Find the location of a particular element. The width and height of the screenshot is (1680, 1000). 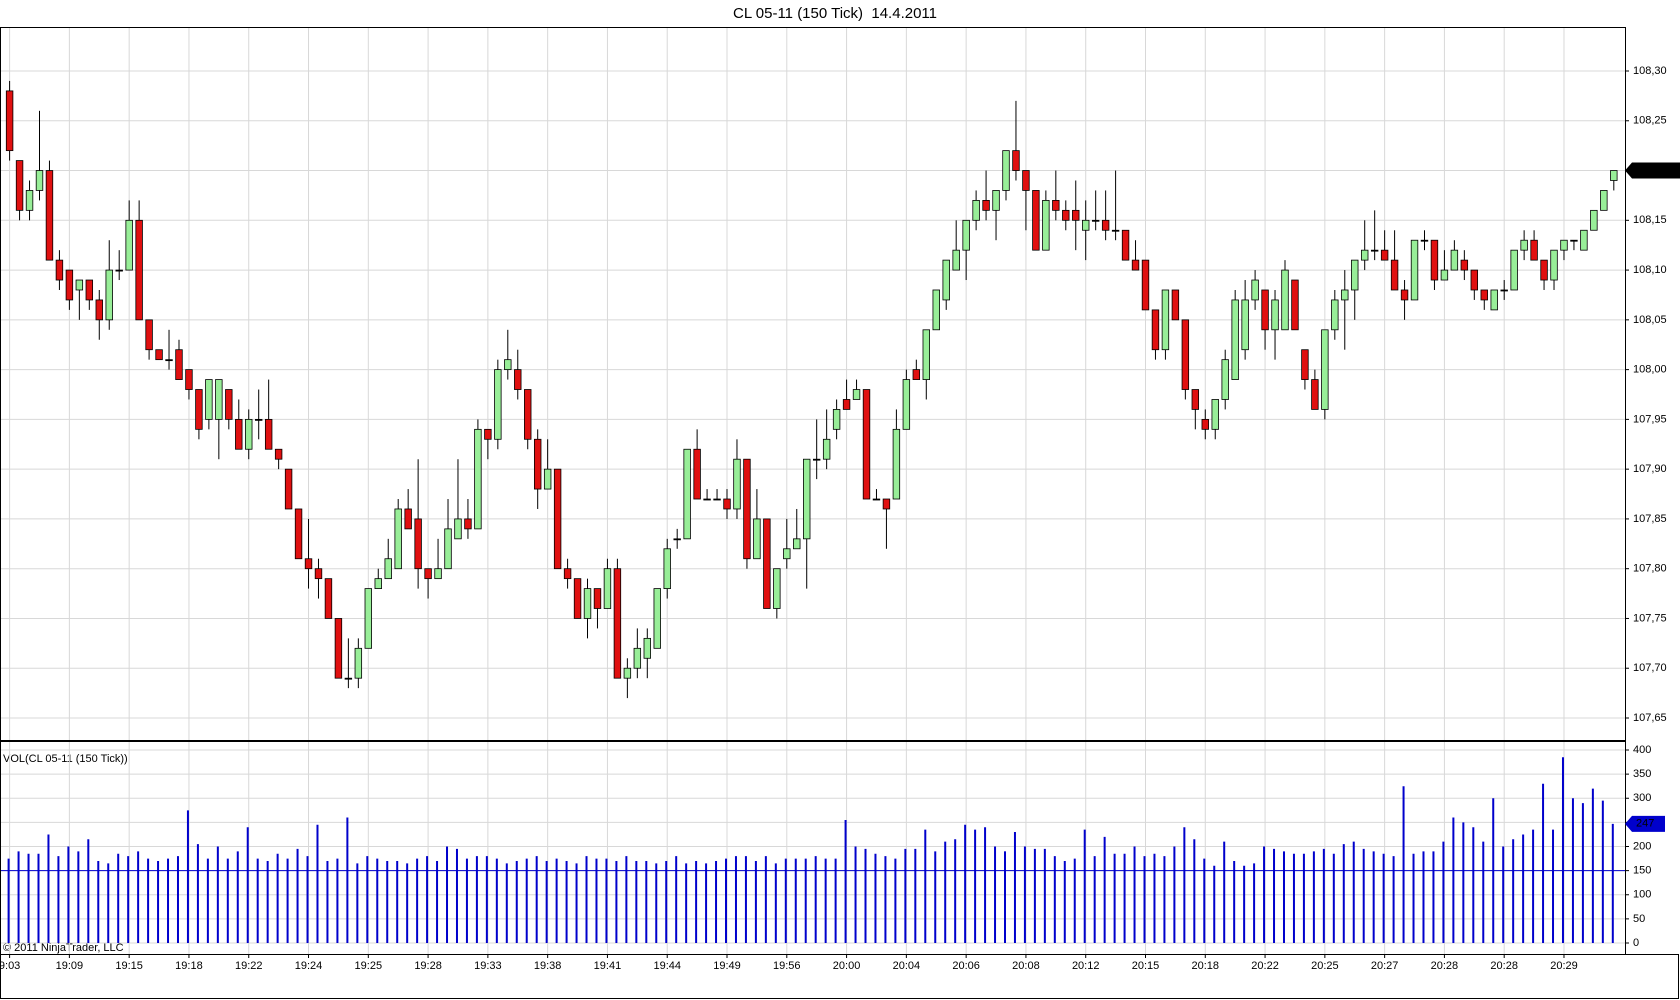

x-tick-label: 20:12 is located at coordinates (1086, 966).